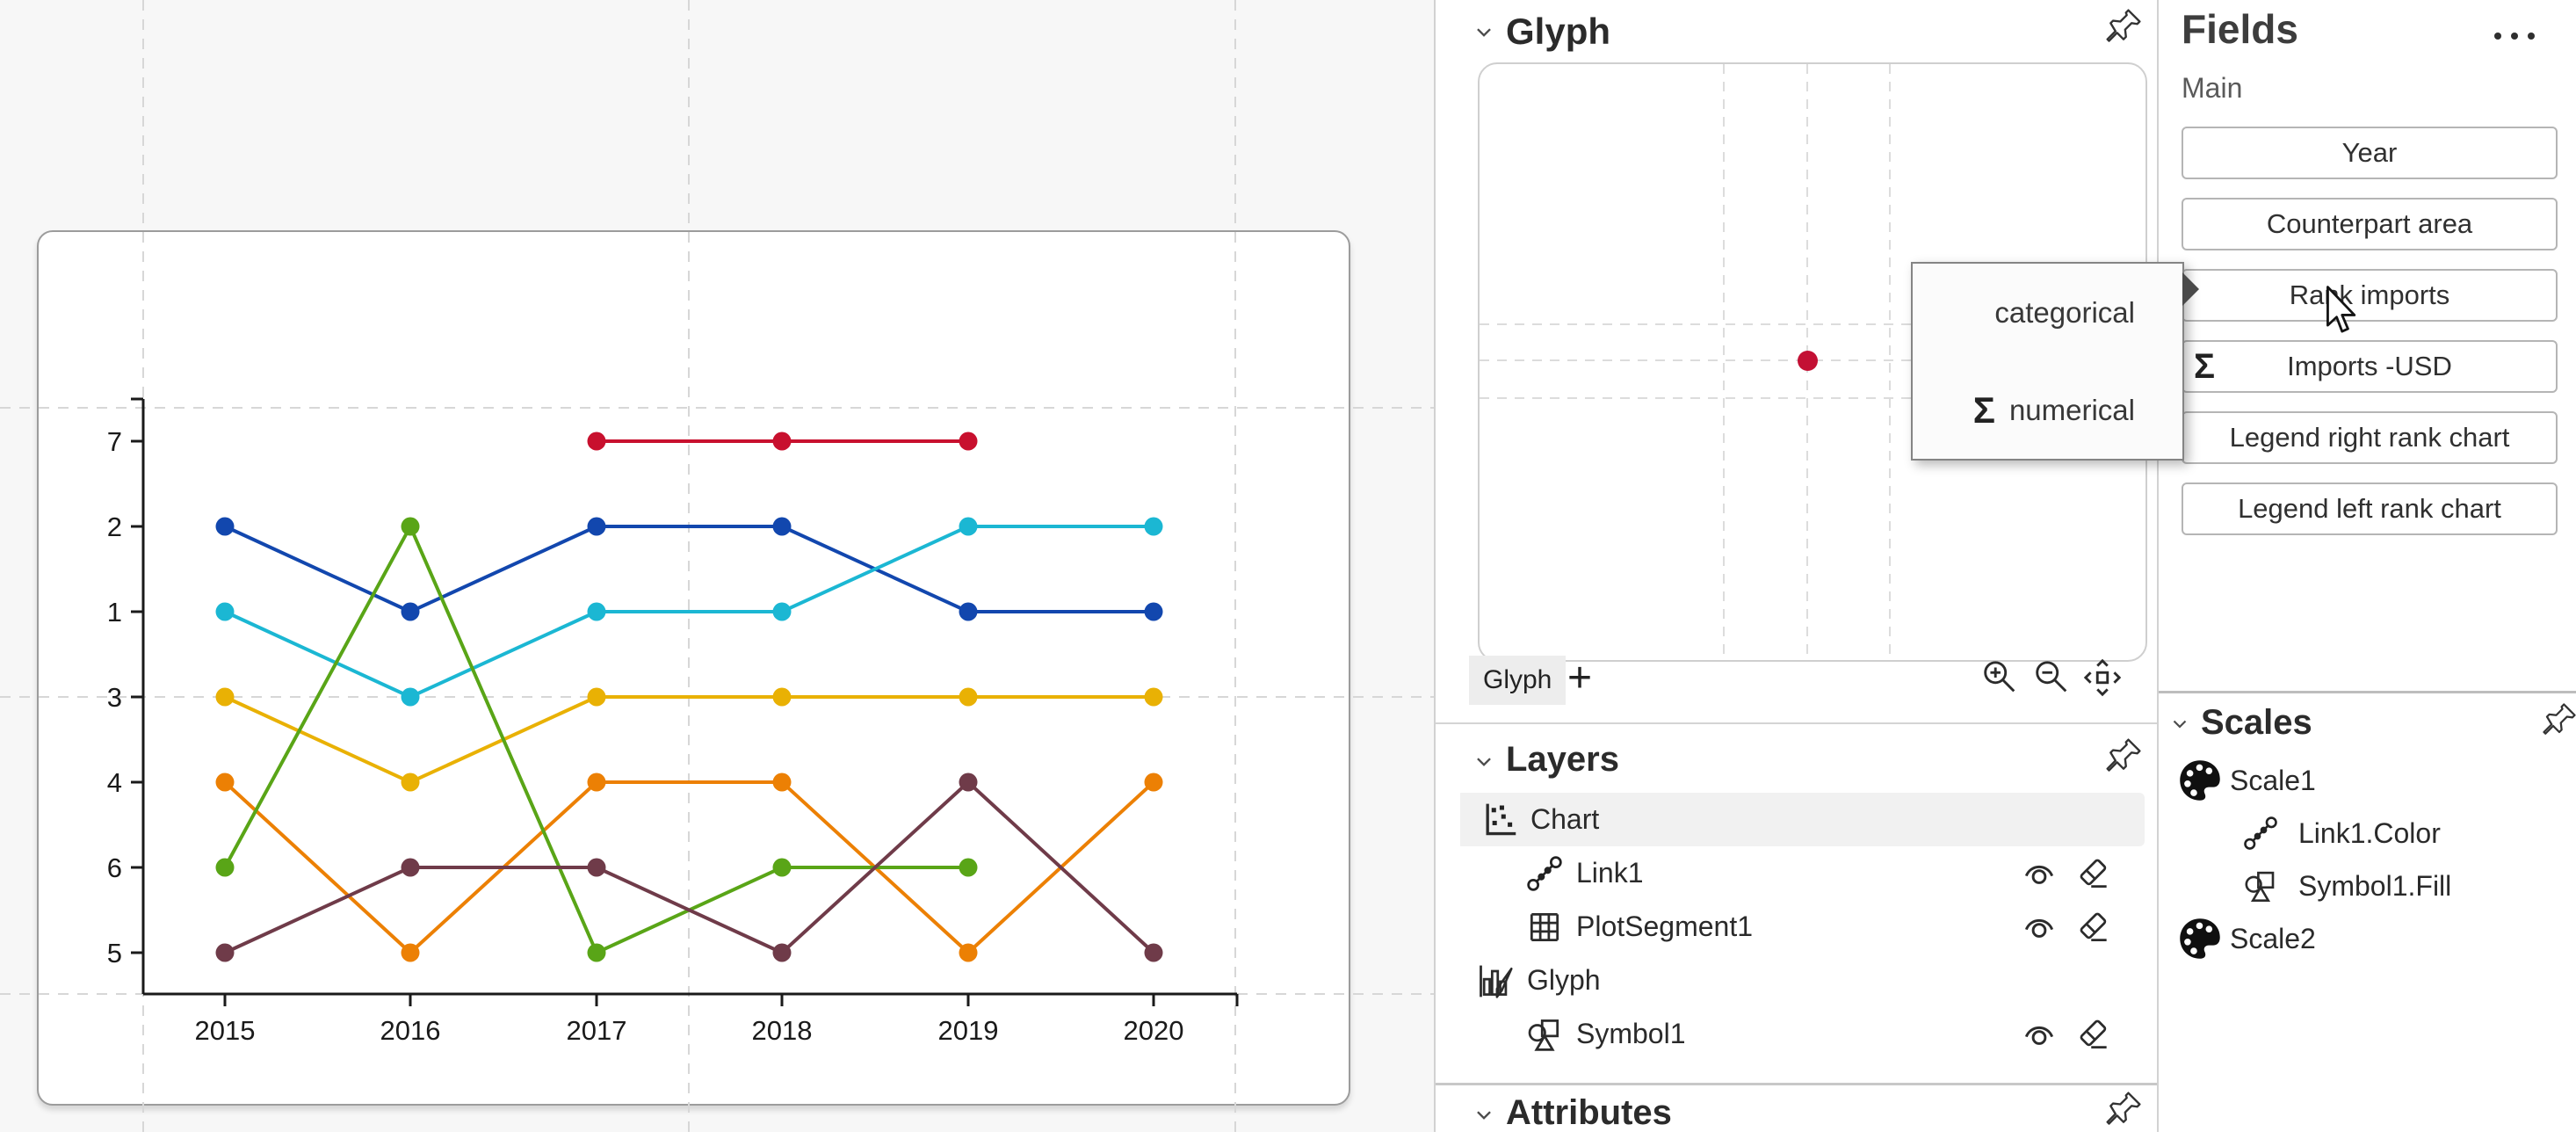 This screenshot has height=1139, width=2576. I want to click on field-button-legend-right-rank-chart: Legend right rank chart, so click(2370, 437).